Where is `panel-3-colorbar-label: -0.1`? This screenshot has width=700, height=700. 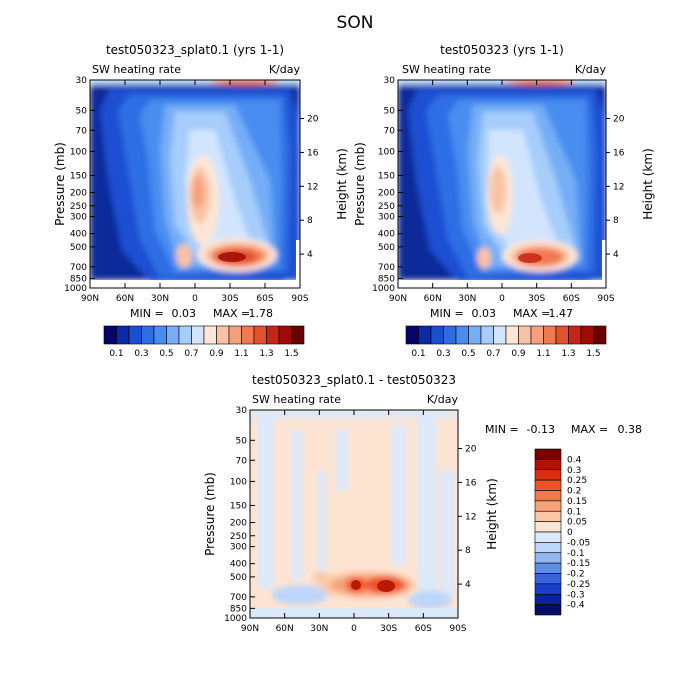
panel-3-colorbar-label: -0.1 is located at coordinates (576, 554).